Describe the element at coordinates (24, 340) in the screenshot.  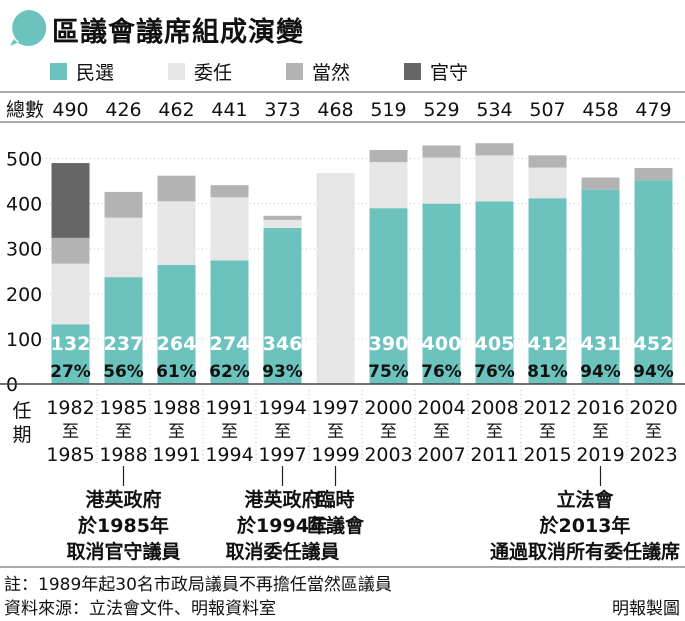
I see `y-tick-label: 100` at that location.